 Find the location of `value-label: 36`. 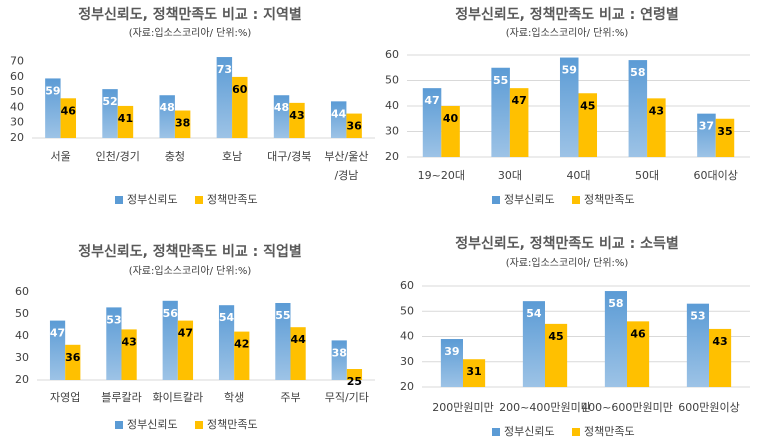

value-label: 36 is located at coordinates (354, 126).